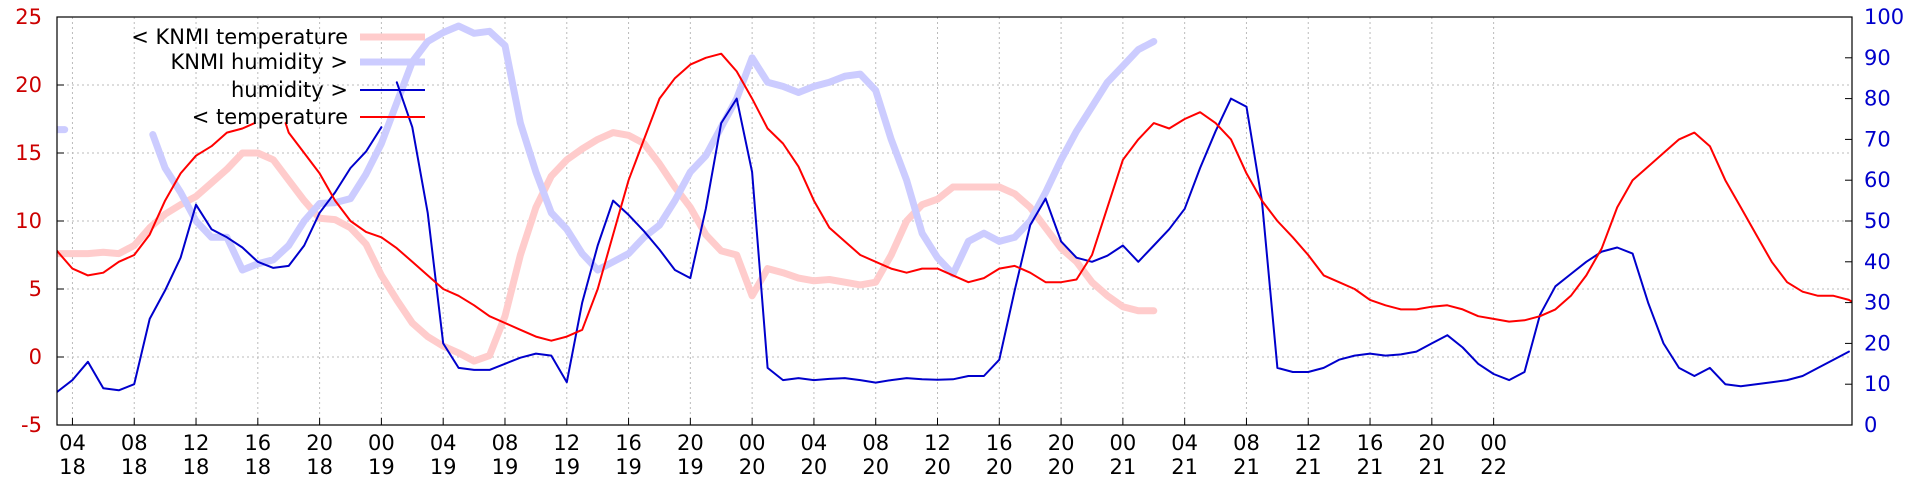  I want to click on left-tick-label: -5, so click(31, 425).